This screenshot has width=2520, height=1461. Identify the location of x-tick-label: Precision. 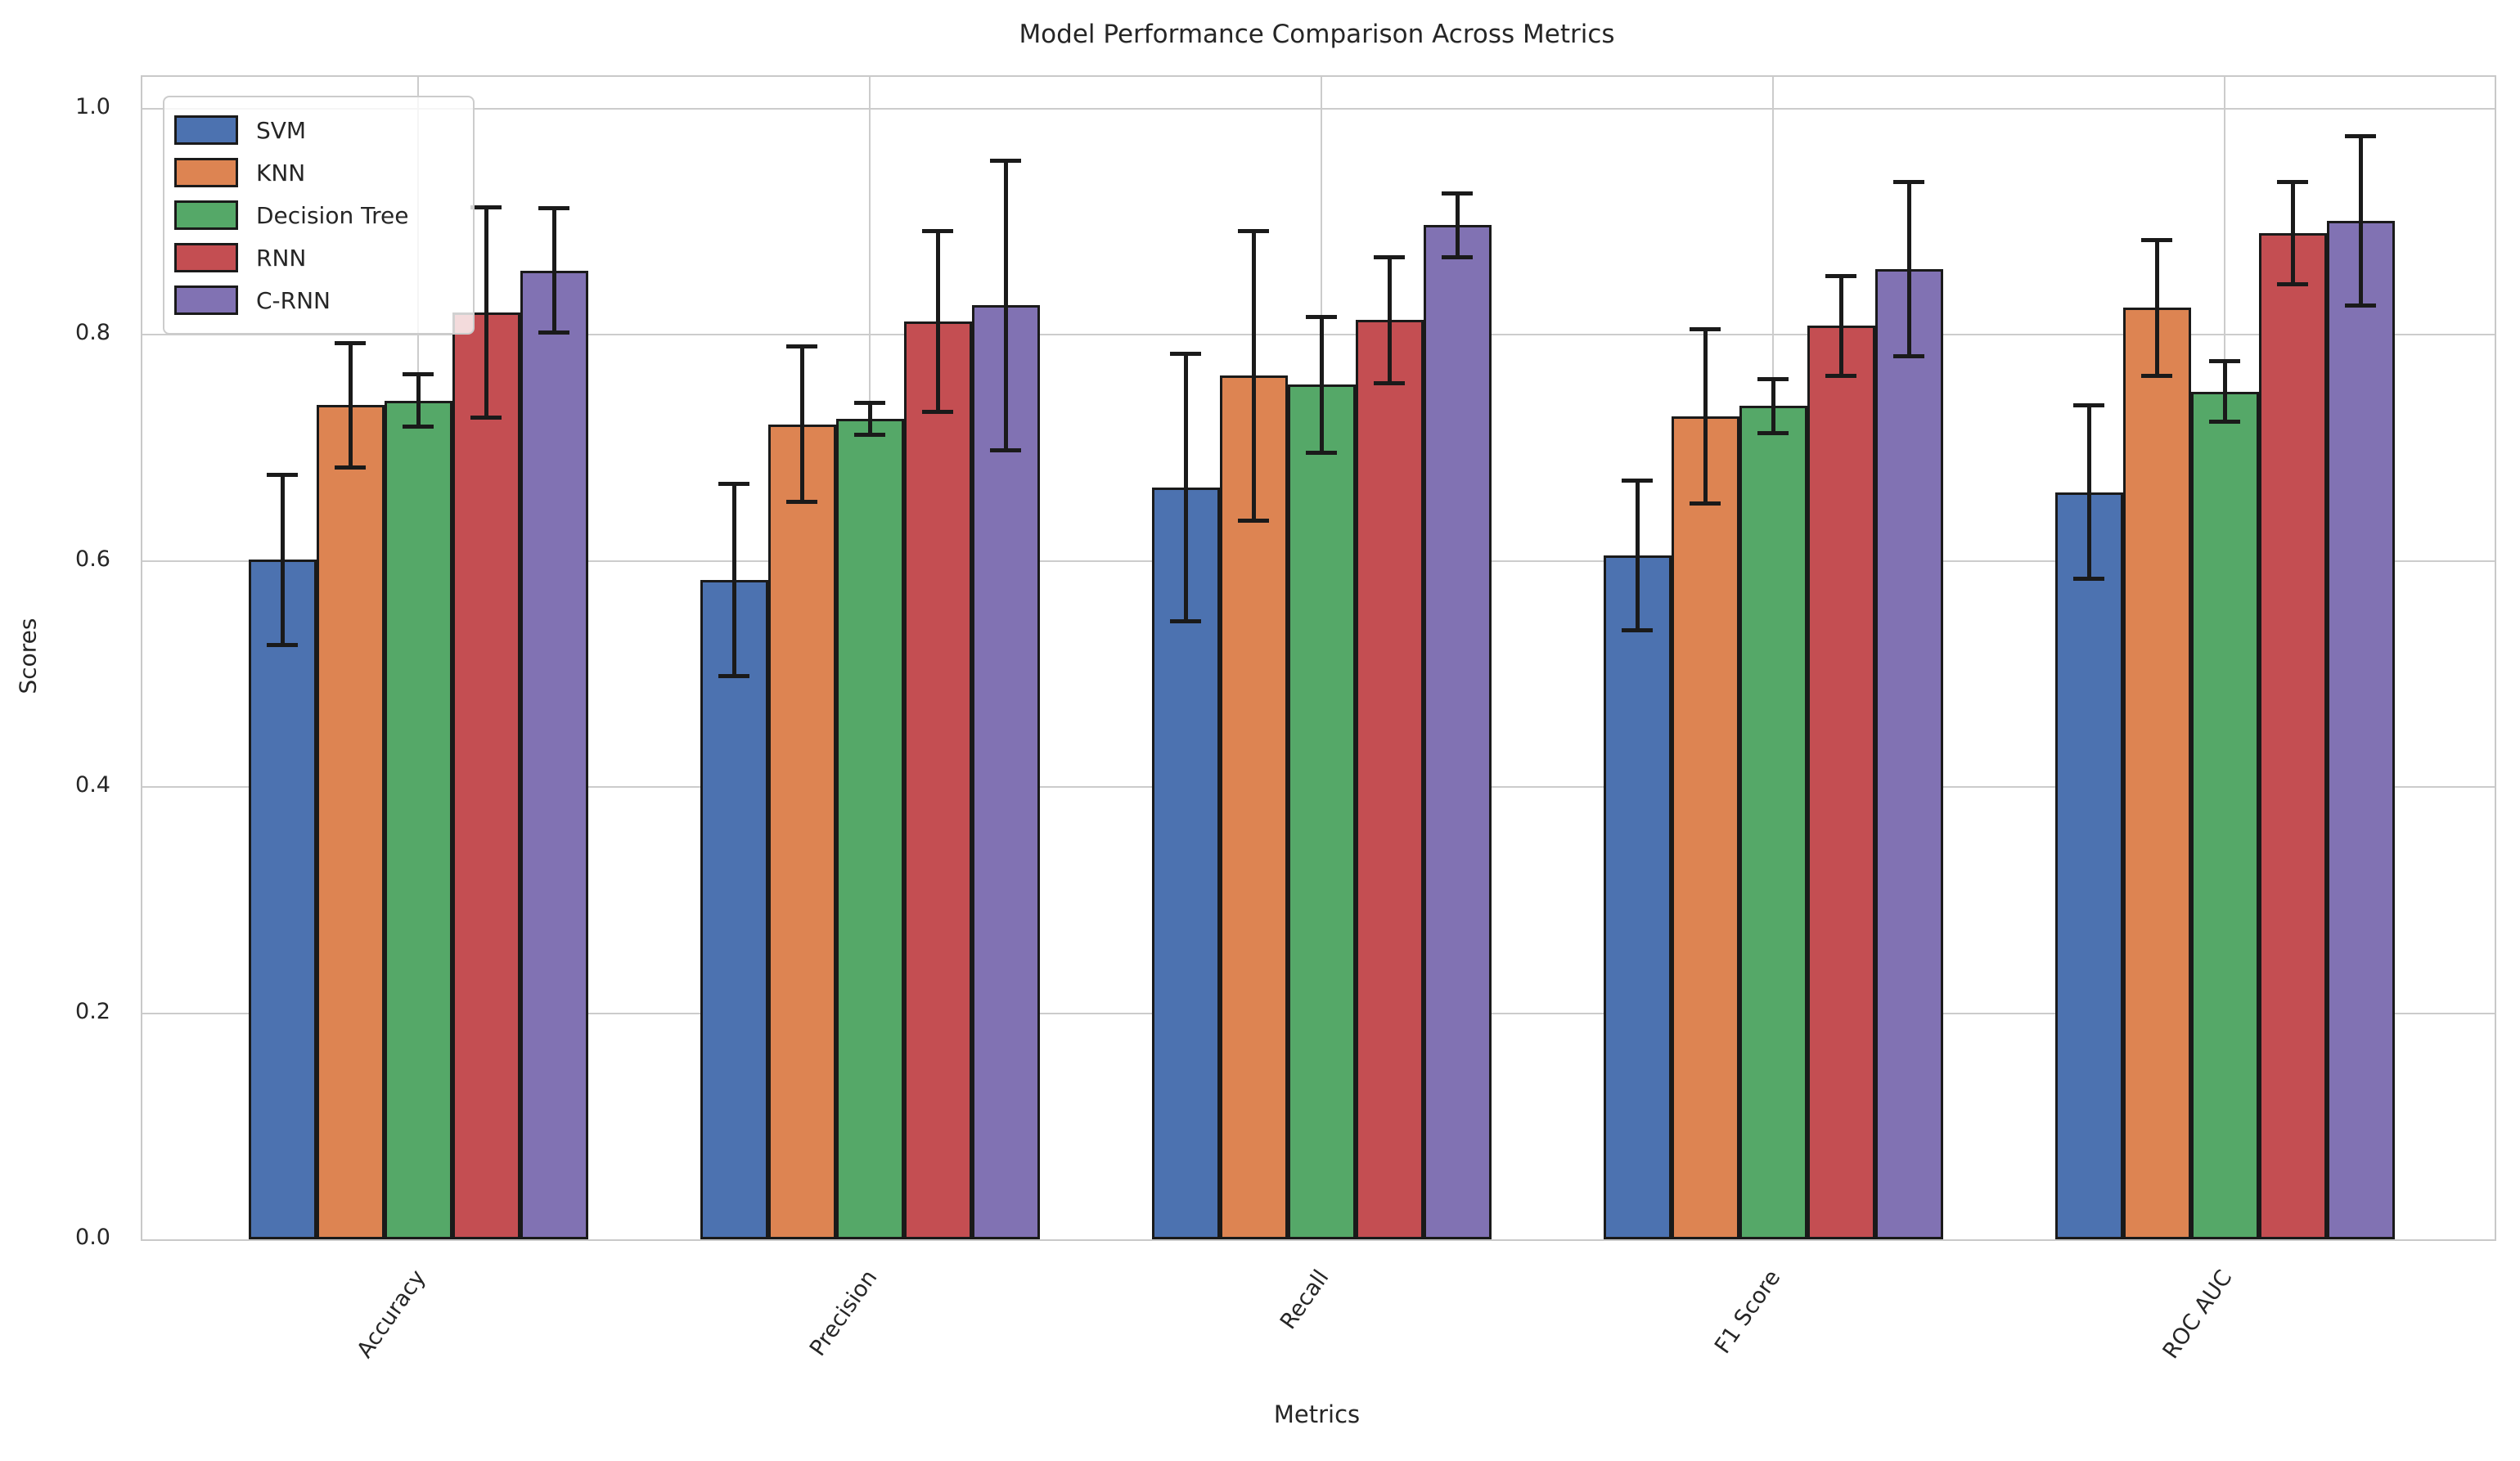
(844, 1313).